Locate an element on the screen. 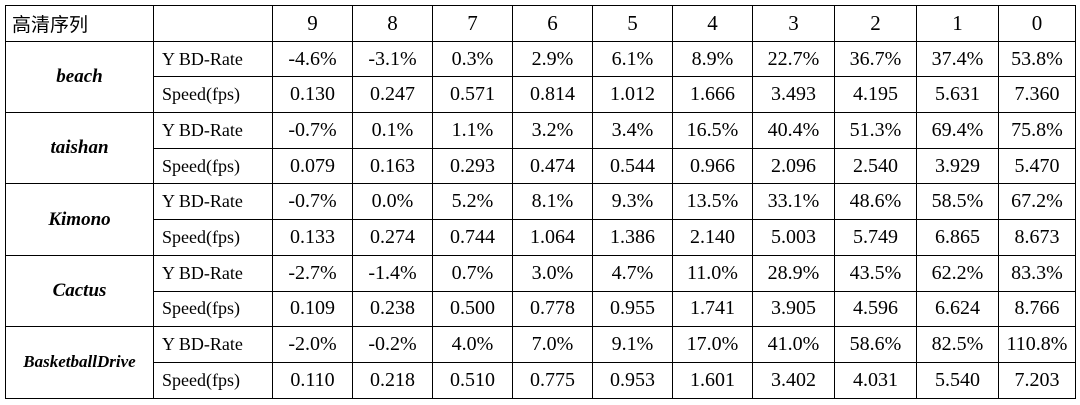 The height and width of the screenshot is (405, 1080). value-cell: 4.031 is located at coordinates (875, 380).